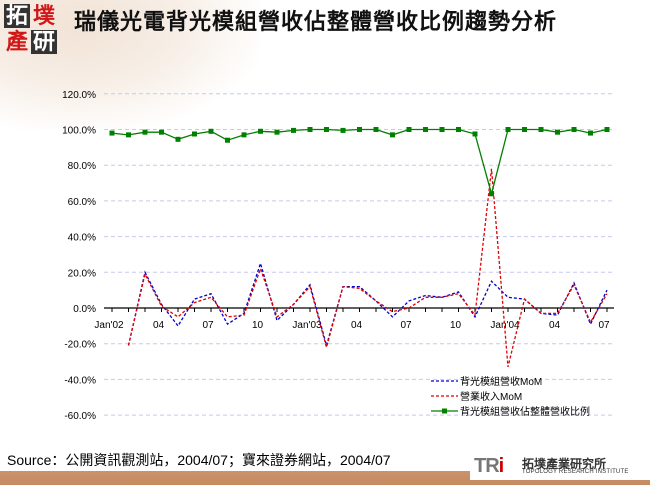 This screenshot has height=485, width=650. Describe the element at coordinates (491, 396) in the screenshot. I see `legend-label: 營業收入MoM` at that location.